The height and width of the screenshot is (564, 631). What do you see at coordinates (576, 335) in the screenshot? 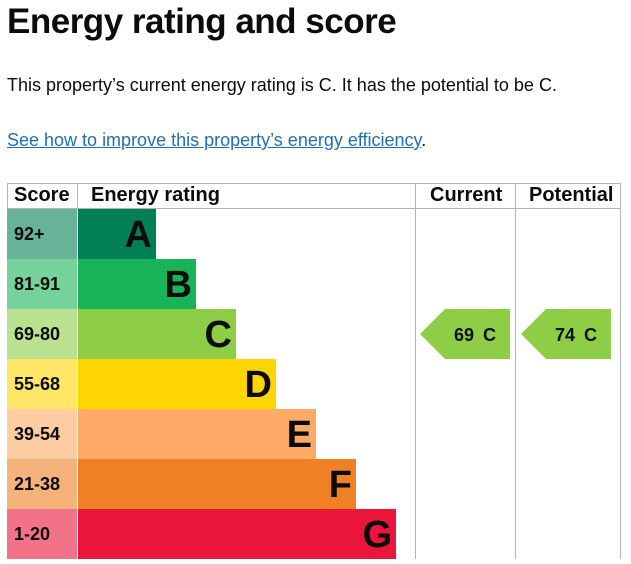
I see `svg-text:74C: 74 C` at bounding box center [576, 335].